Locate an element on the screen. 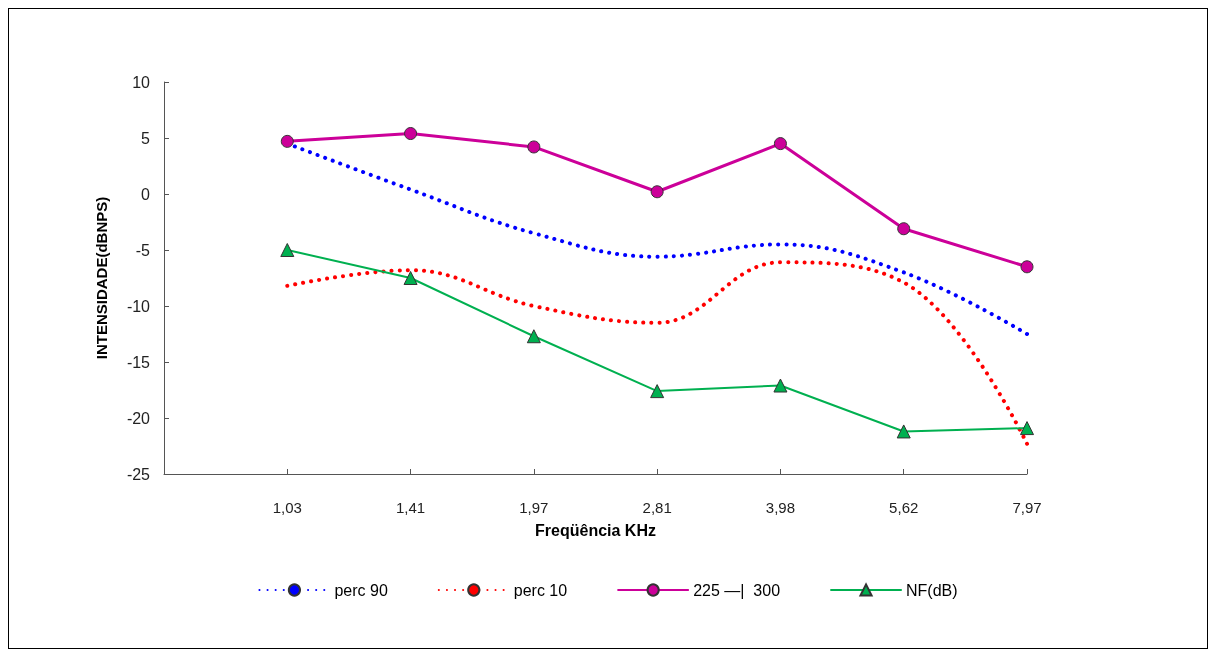  y-tick-label: -25 is located at coordinates (138, 474).